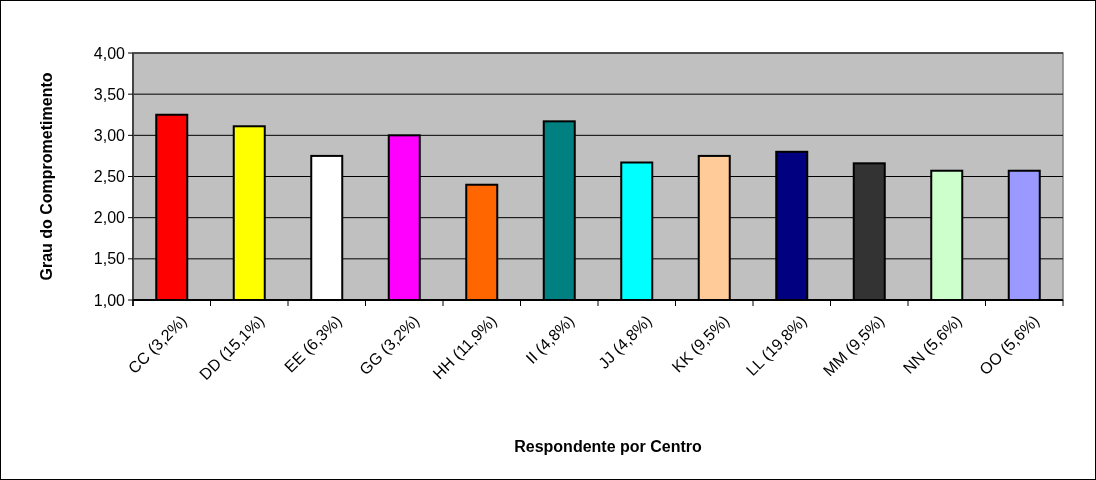 This screenshot has width=1096, height=480. Describe the element at coordinates (109, 53) in the screenshot. I see `y-tick-label: 4,00` at that location.